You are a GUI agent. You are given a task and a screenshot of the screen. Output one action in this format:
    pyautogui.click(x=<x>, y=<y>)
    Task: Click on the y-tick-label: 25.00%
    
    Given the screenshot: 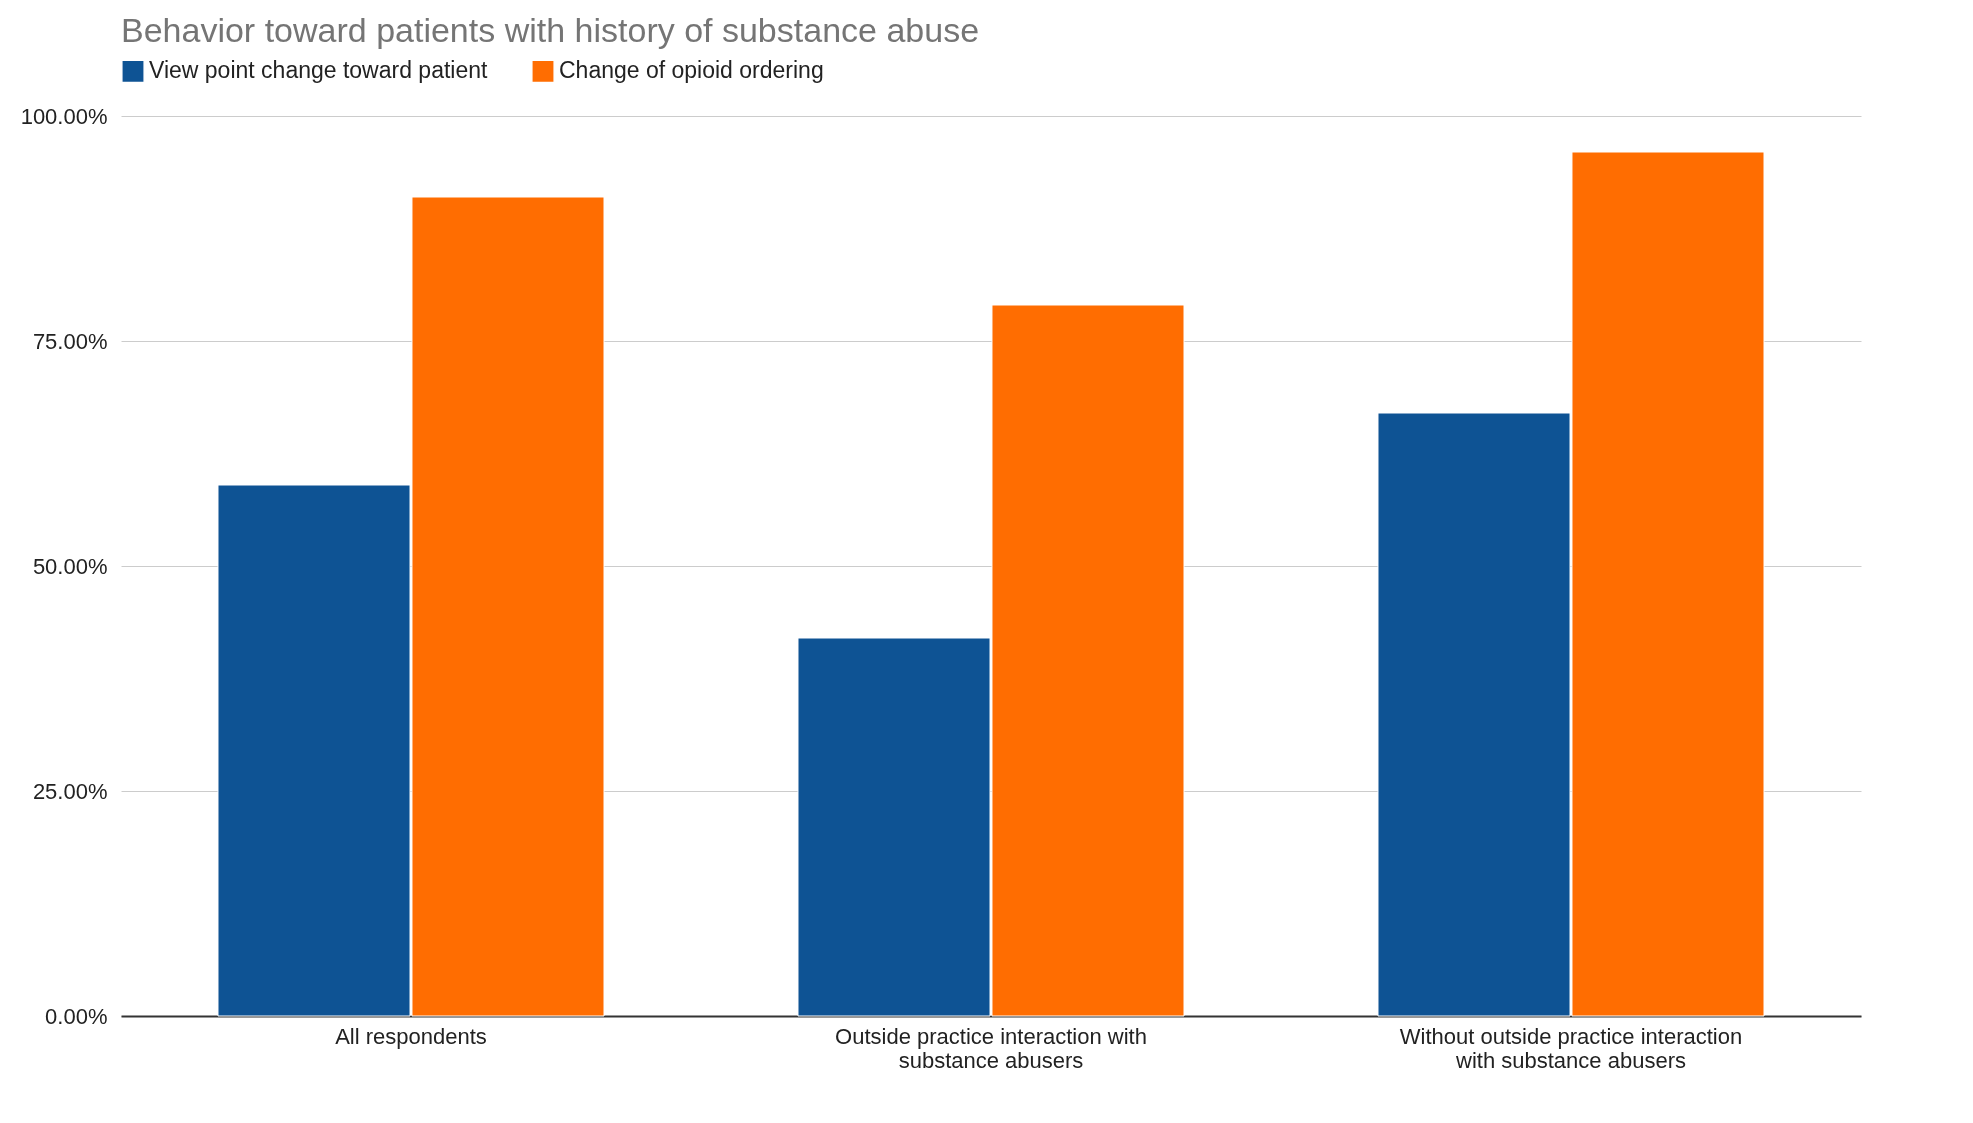 What is the action you would take?
    pyautogui.click(x=70, y=791)
    